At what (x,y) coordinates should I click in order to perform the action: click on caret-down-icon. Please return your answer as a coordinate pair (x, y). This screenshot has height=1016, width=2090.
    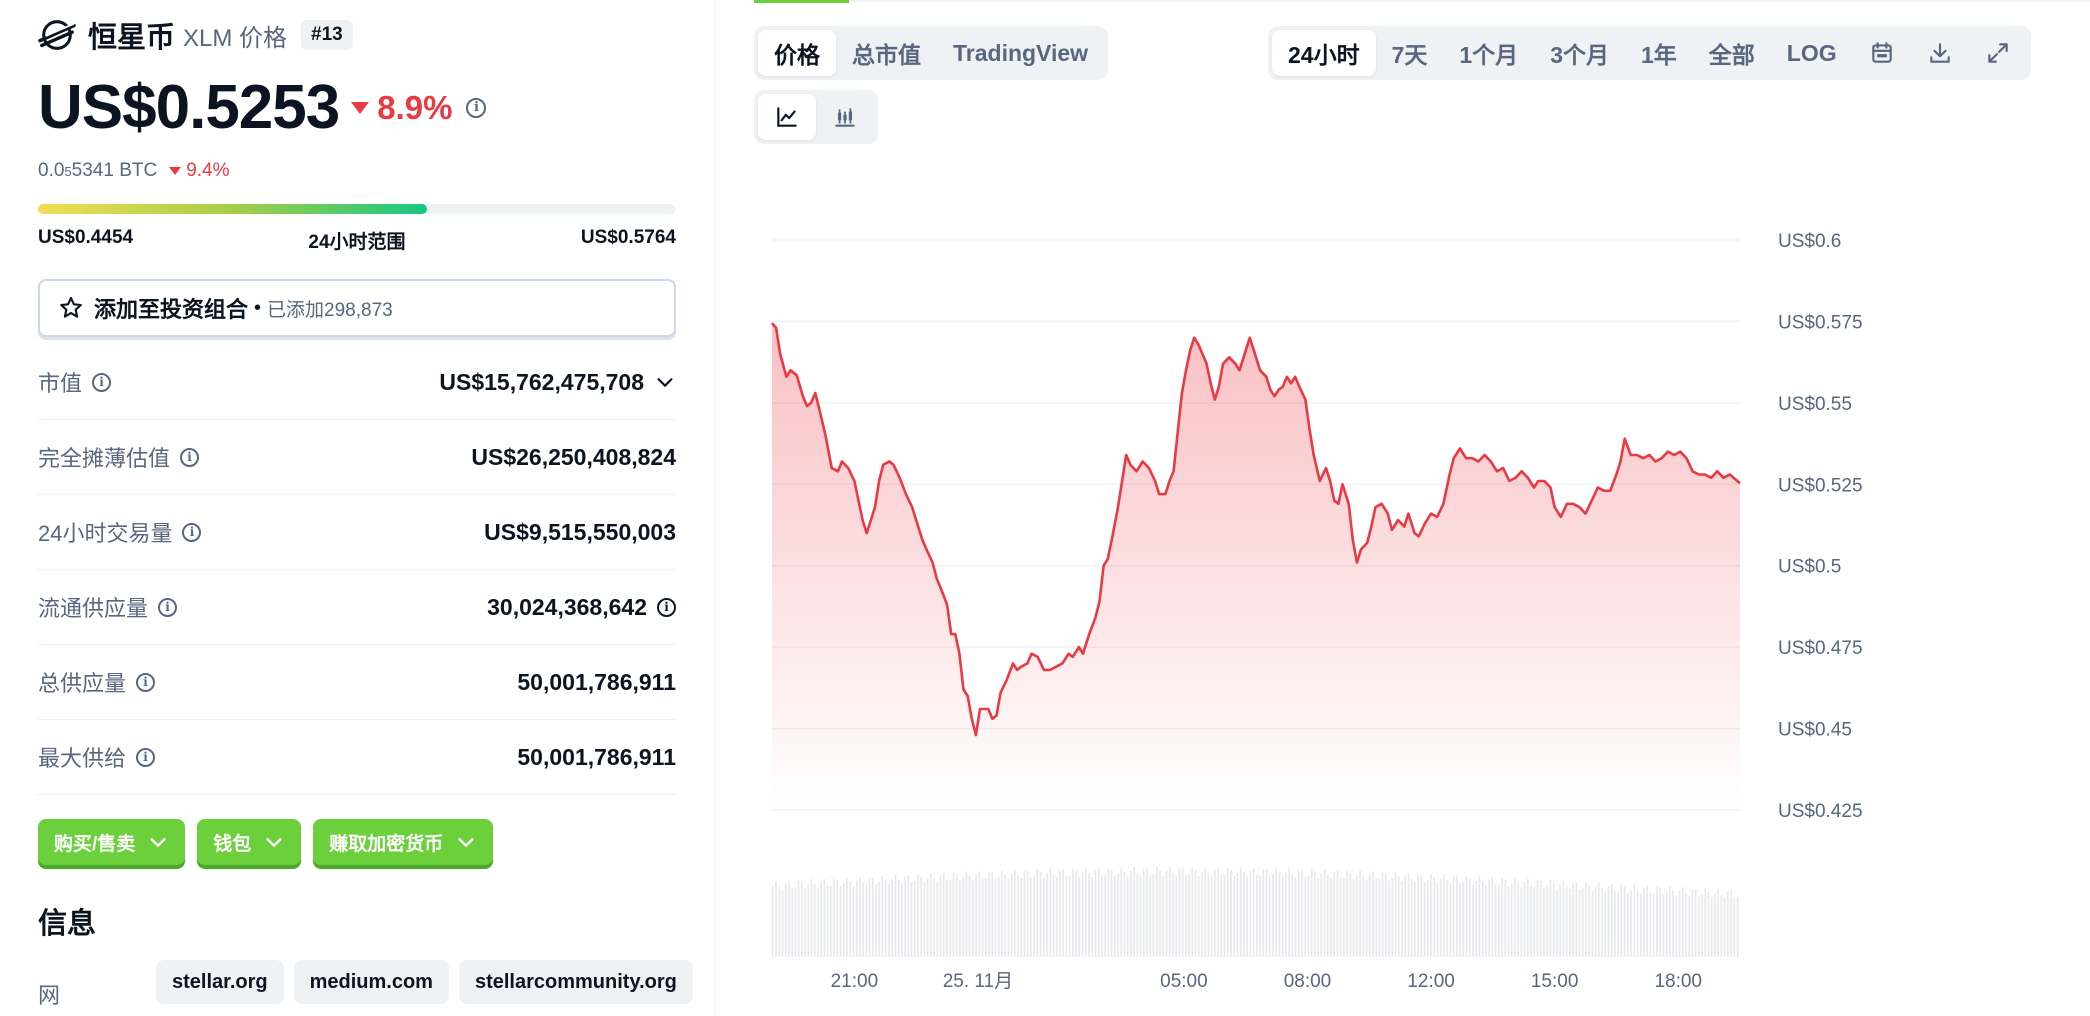
    Looking at the image, I should click on (360, 107).